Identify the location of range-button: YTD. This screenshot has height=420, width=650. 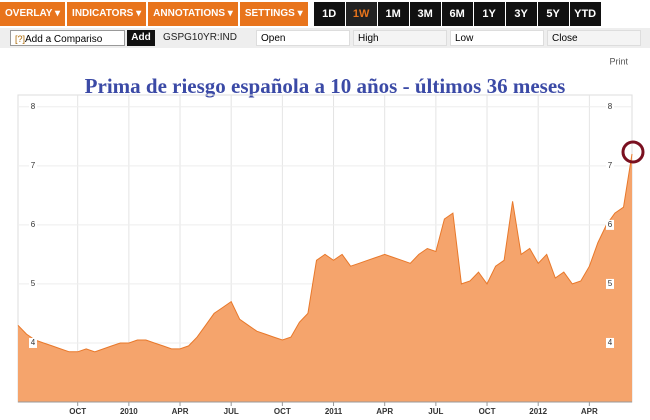
(585, 14).